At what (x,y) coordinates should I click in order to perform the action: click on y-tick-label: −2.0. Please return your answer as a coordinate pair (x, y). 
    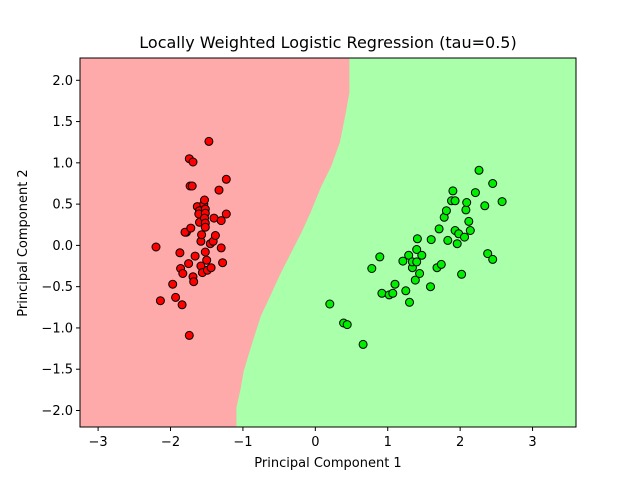
    Looking at the image, I should click on (57, 411).